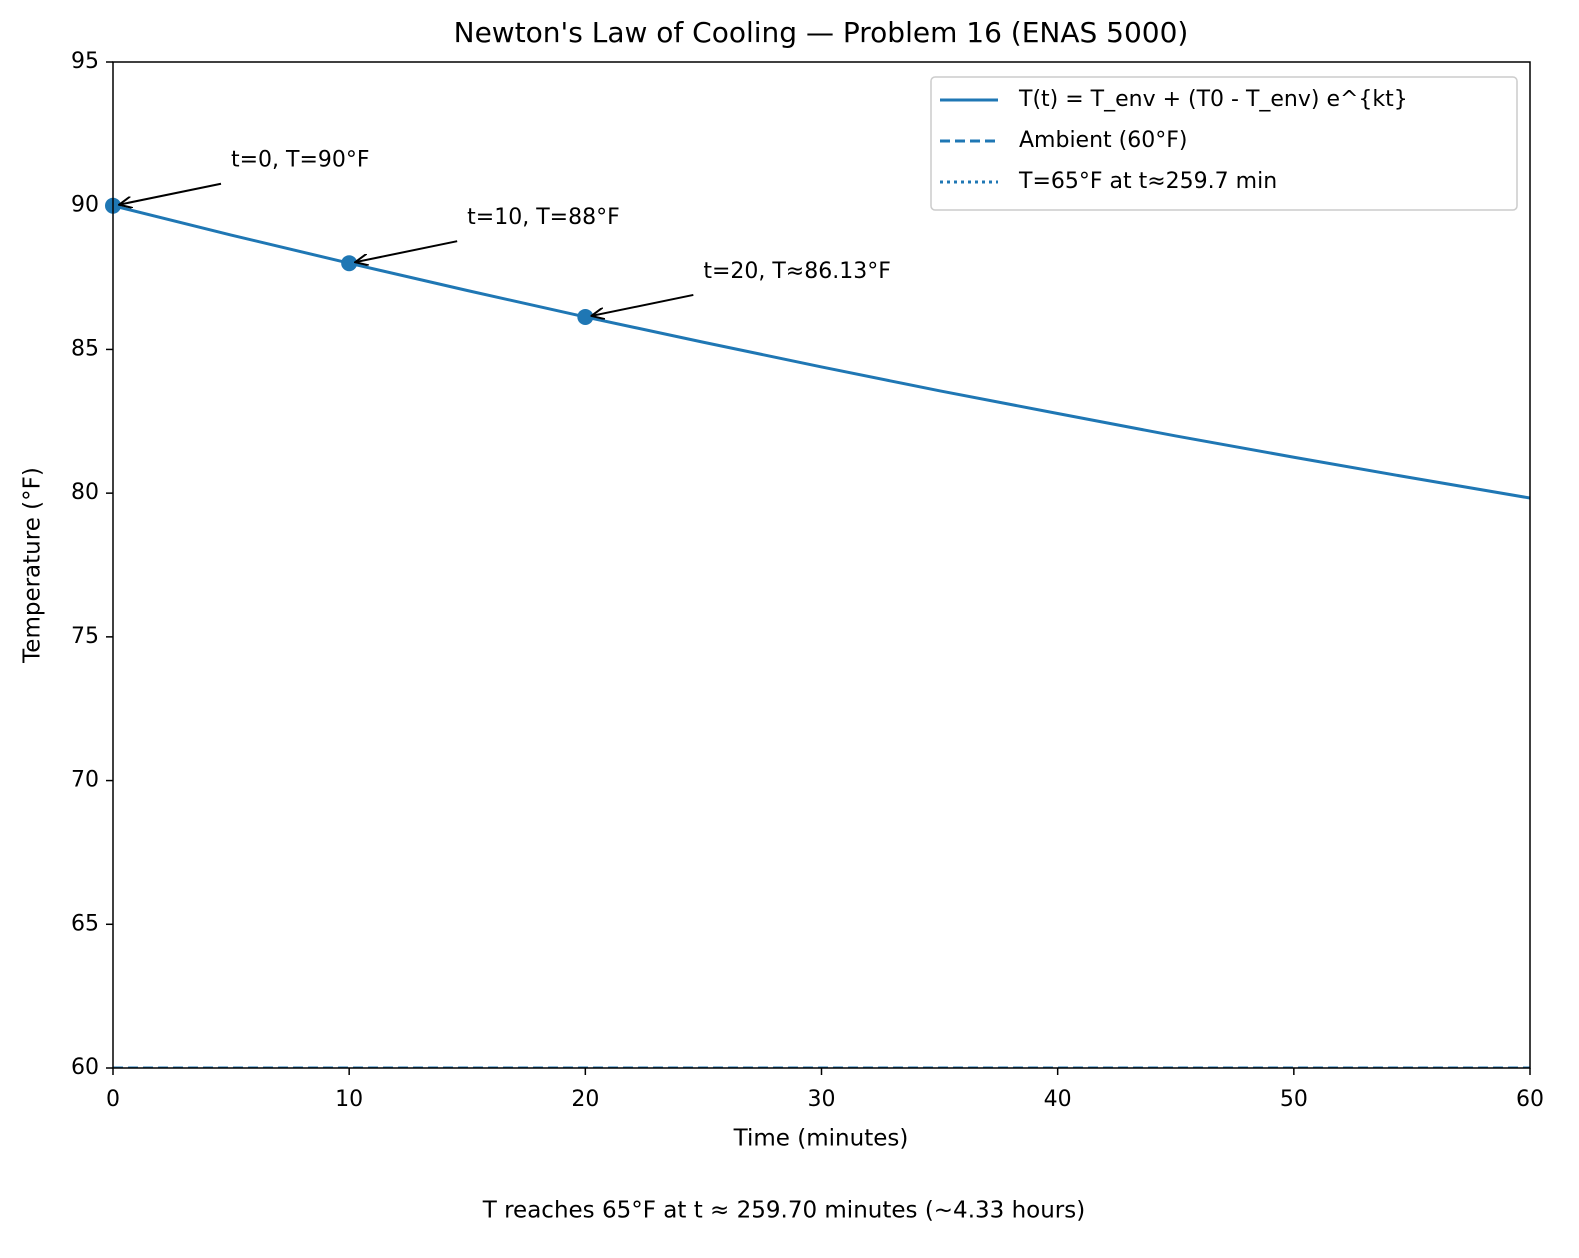 The image size is (1579, 1258). What do you see at coordinates (33, 565) in the screenshot?
I see `y-axis-label: Temperature (°F)` at bounding box center [33, 565].